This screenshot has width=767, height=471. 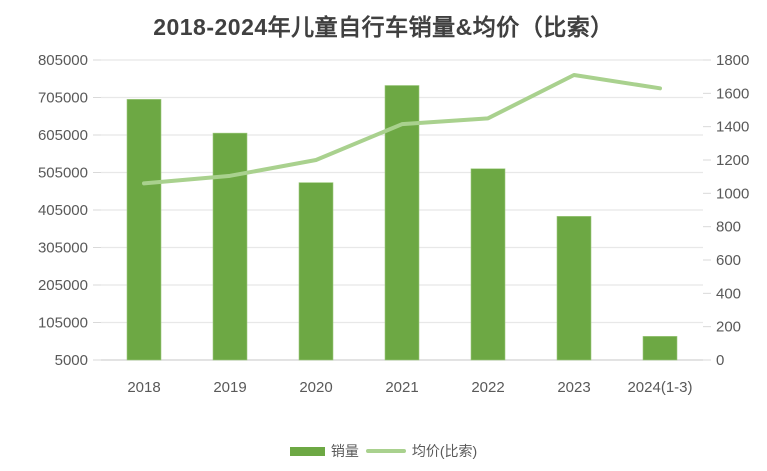 What do you see at coordinates (344, 451) in the screenshot?
I see `legend-sales-label: 销量` at bounding box center [344, 451].